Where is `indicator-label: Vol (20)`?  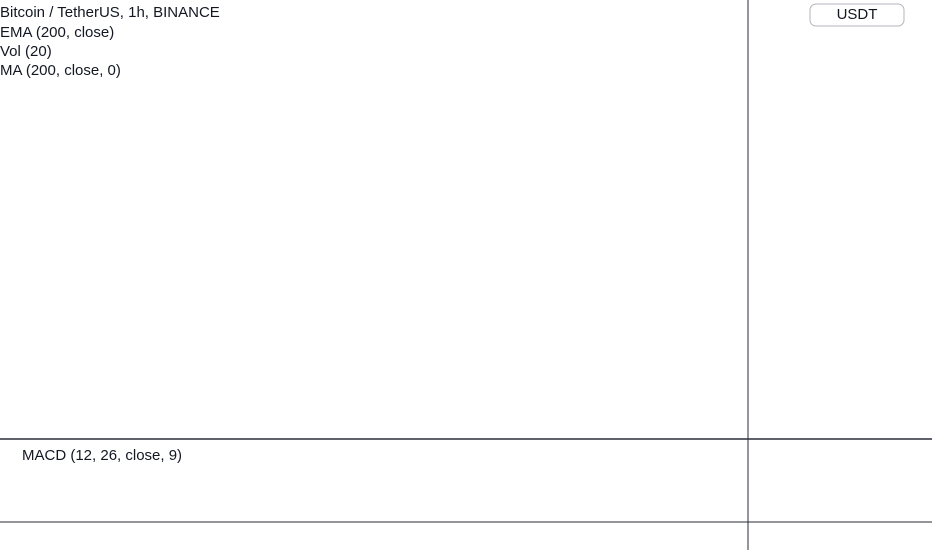
indicator-label: Vol (20) is located at coordinates (26, 51).